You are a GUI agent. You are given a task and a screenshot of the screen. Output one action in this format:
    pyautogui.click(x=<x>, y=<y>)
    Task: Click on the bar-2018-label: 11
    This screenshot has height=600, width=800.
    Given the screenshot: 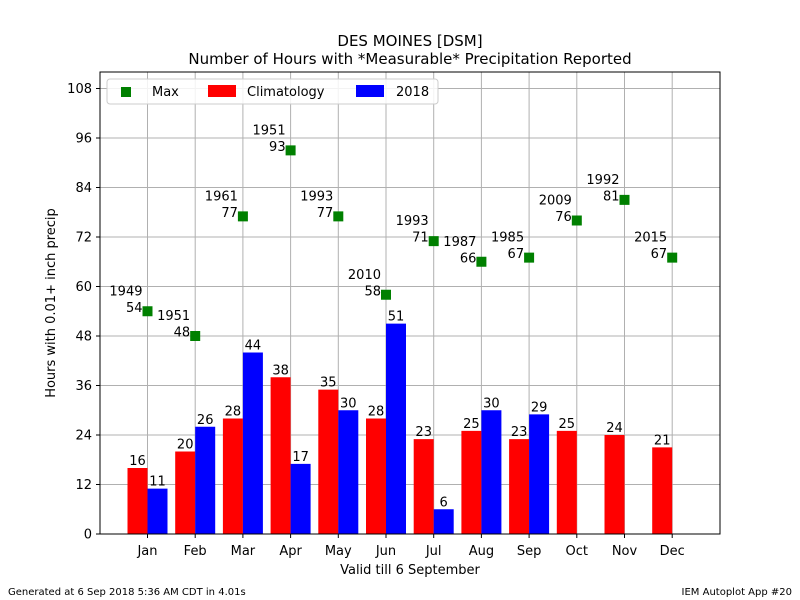 What is the action you would take?
    pyautogui.click(x=157, y=482)
    